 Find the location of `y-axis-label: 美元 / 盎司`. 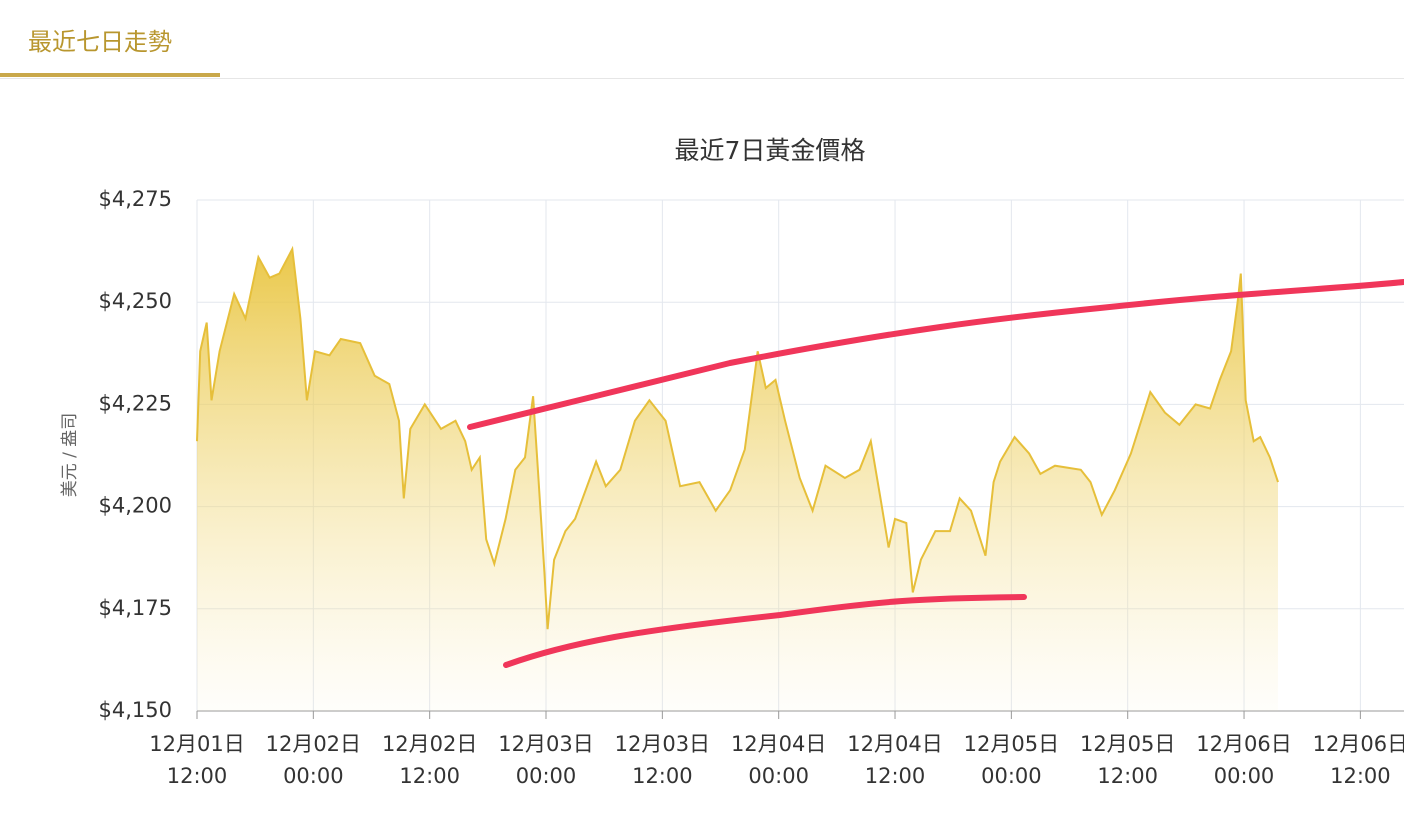

y-axis-label: 美元 / 盎司 is located at coordinates (70, 455).